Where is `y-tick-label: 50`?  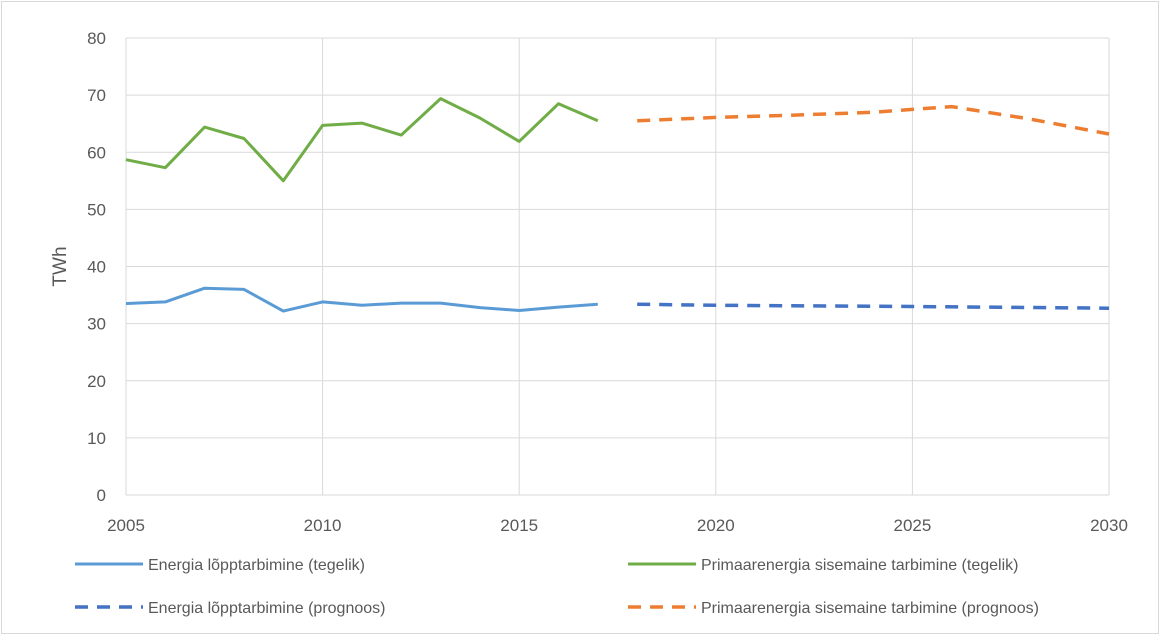 y-tick-label: 50 is located at coordinates (96, 209).